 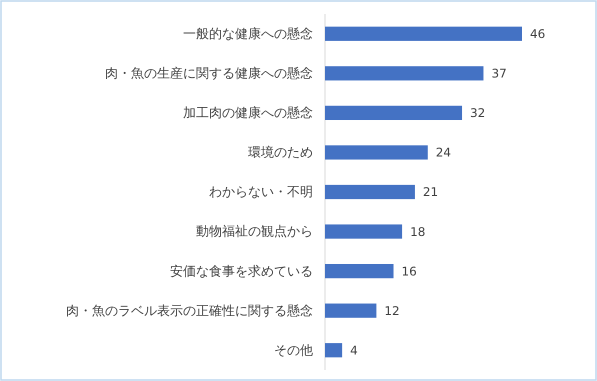 What do you see at coordinates (248, 112) in the screenshot?
I see `y-tick-label: 加工肉の健康への懸念` at bounding box center [248, 112].